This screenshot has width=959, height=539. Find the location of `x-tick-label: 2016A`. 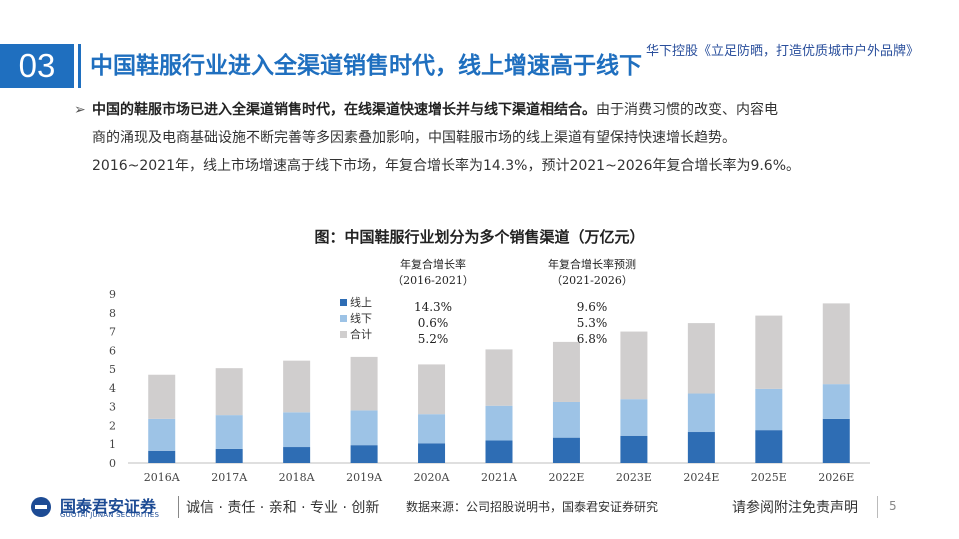

x-tick-label: 2016A is located at coordinates (162, 477).